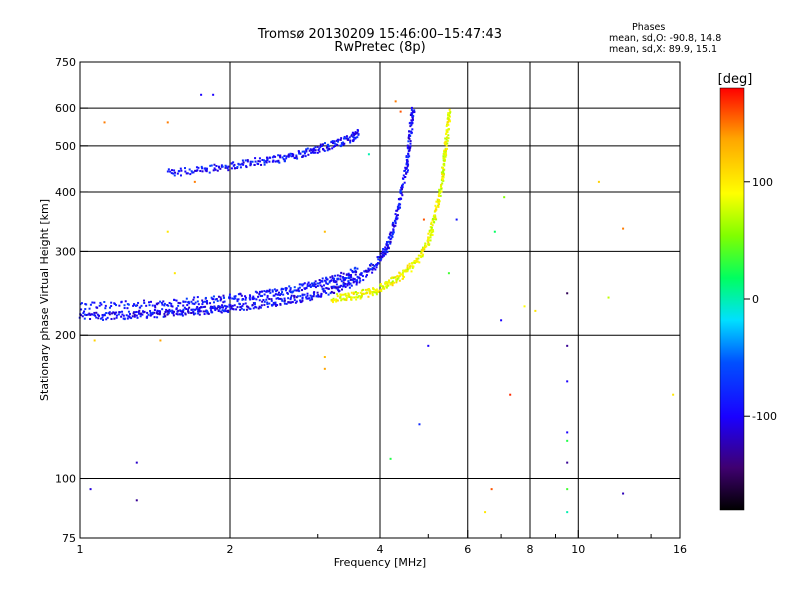 This screenshot has height=600, width=800. Describe the element at coordinates (382, 543) in the screenshot. I see `x-axis-ticks: 1 2 4 6 8 10 16` at that location.